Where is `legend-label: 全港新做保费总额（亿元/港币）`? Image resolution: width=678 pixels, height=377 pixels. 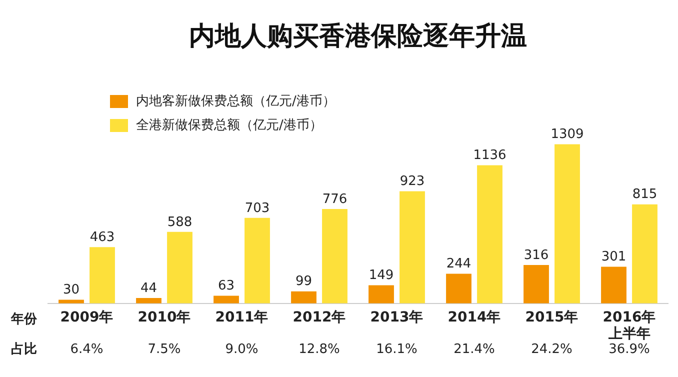
legend-label: 全港新做保费总额（亿元/港币） is located at coordinates (229, 125).